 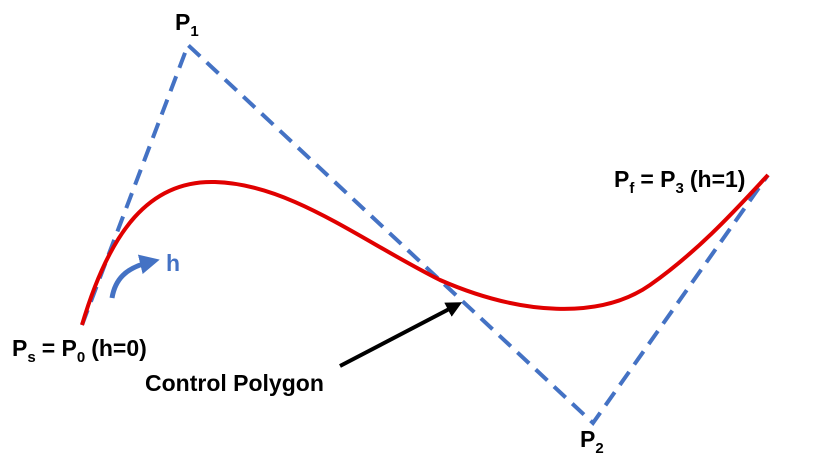 What do you see at coordinates (194, 31) in the screenshot?
I see `label-sub: 1` at bounding box center [194, 31].